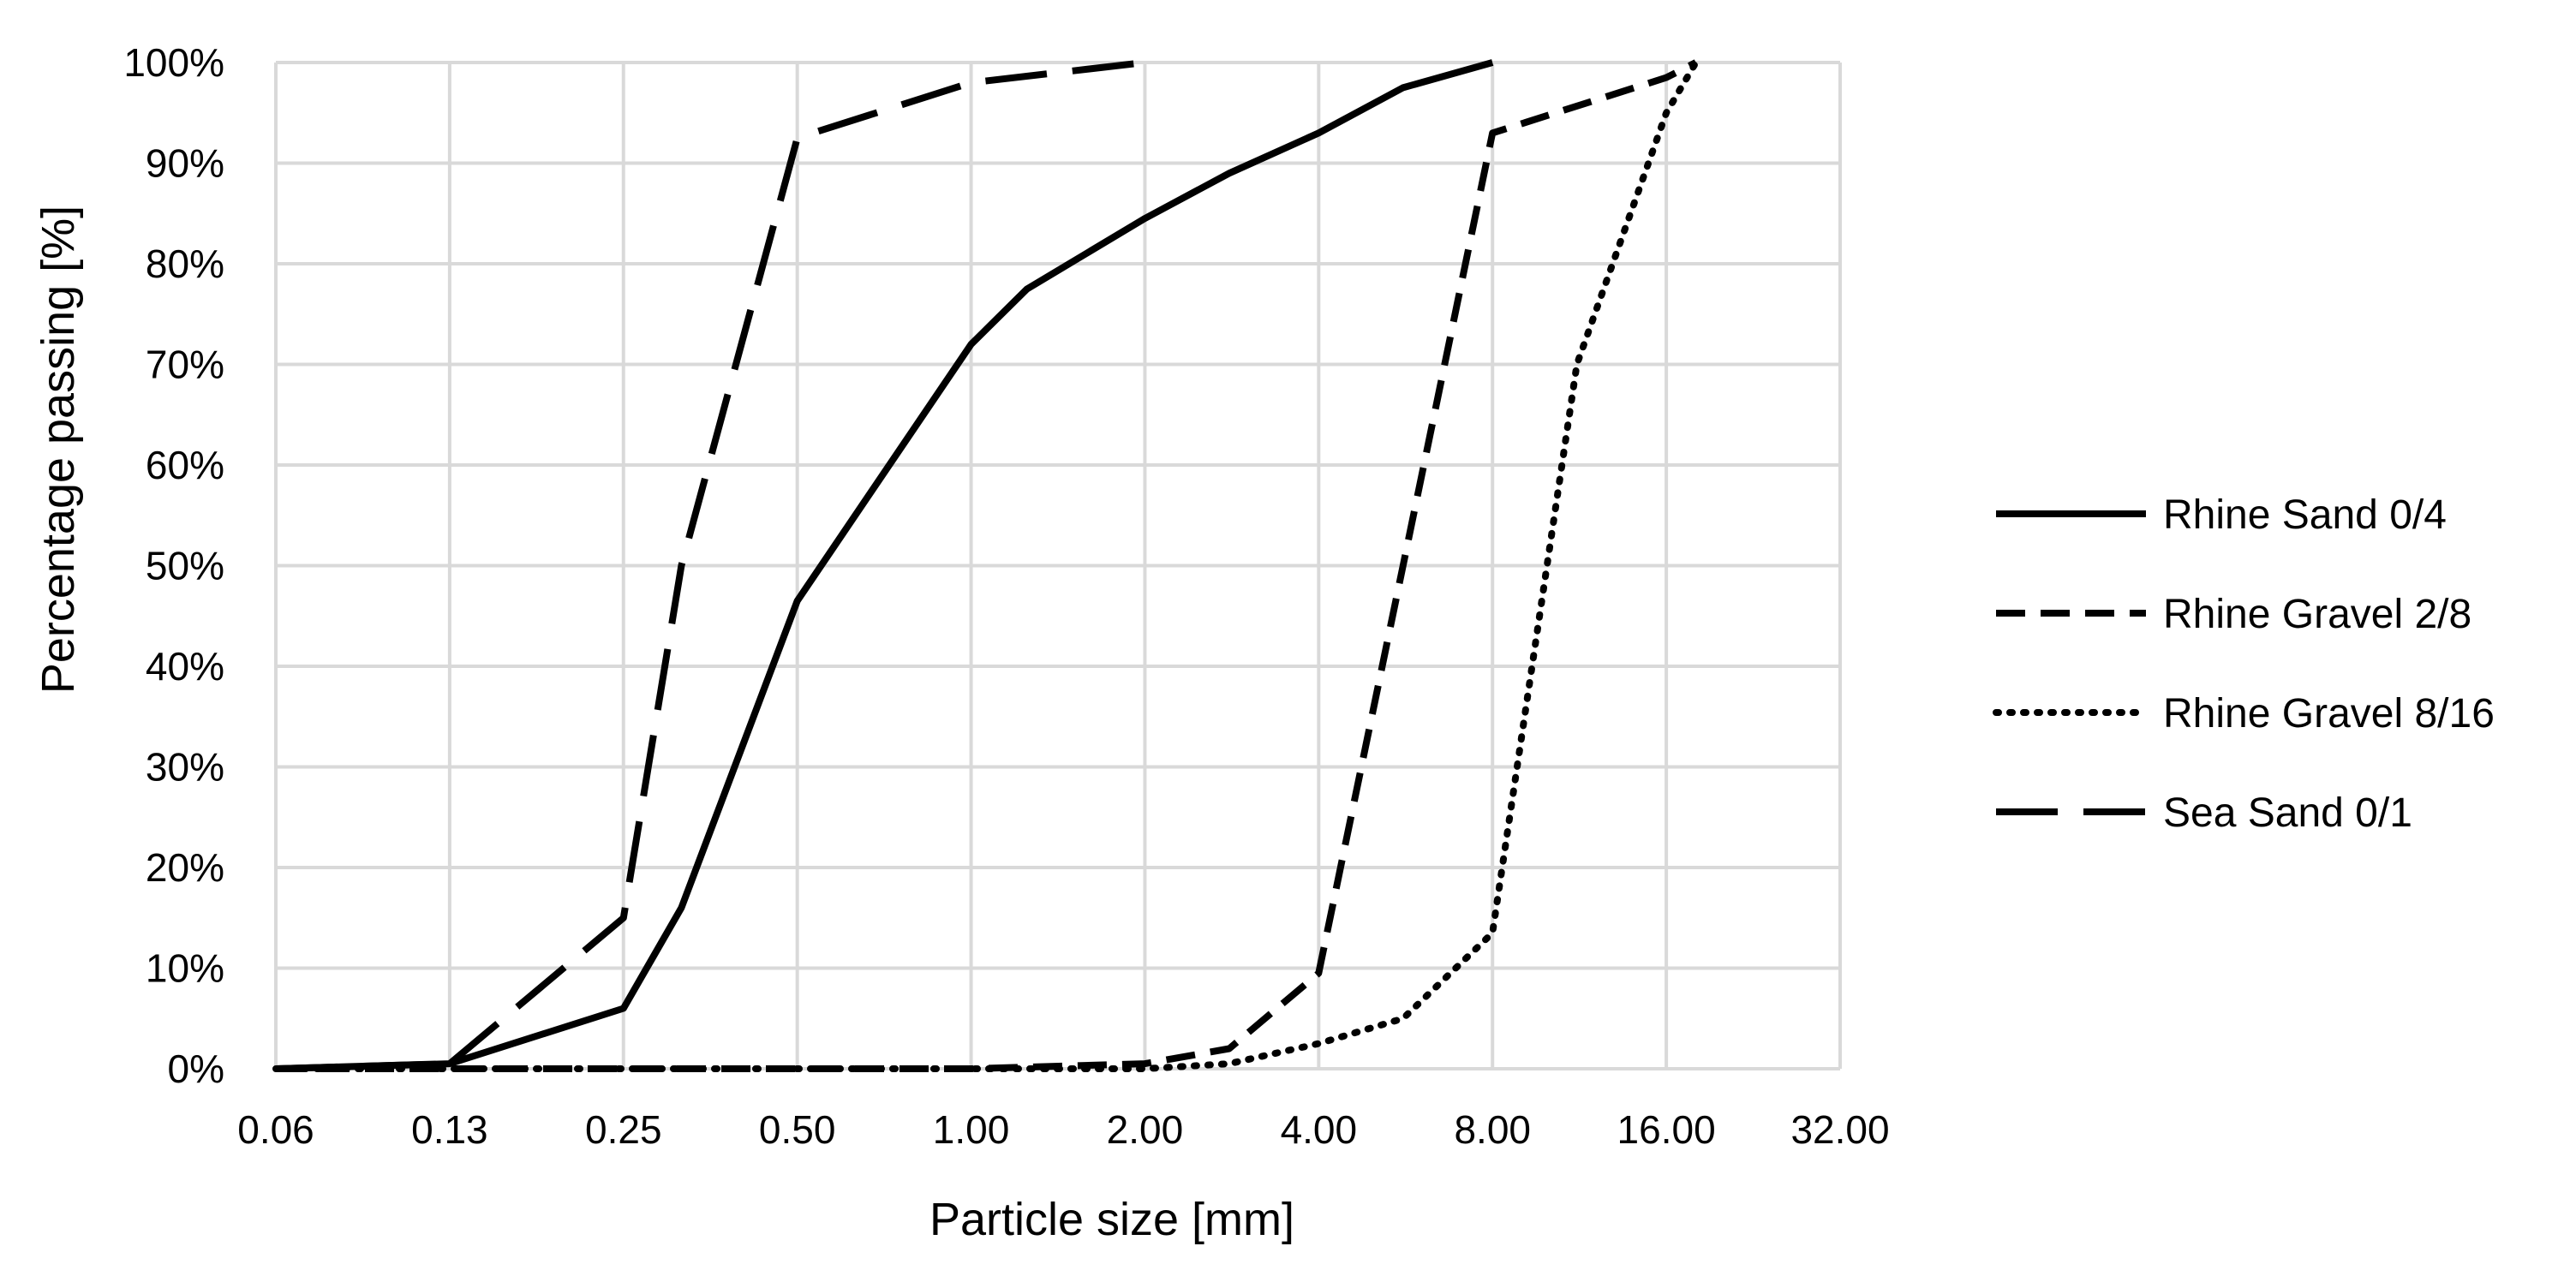 The image size is (2576, 1282). What do you see at coordinates (1493, 1129) in the screenshot?
I see `x-tick-label: 8.00` at bounding box center [1493, 1129].